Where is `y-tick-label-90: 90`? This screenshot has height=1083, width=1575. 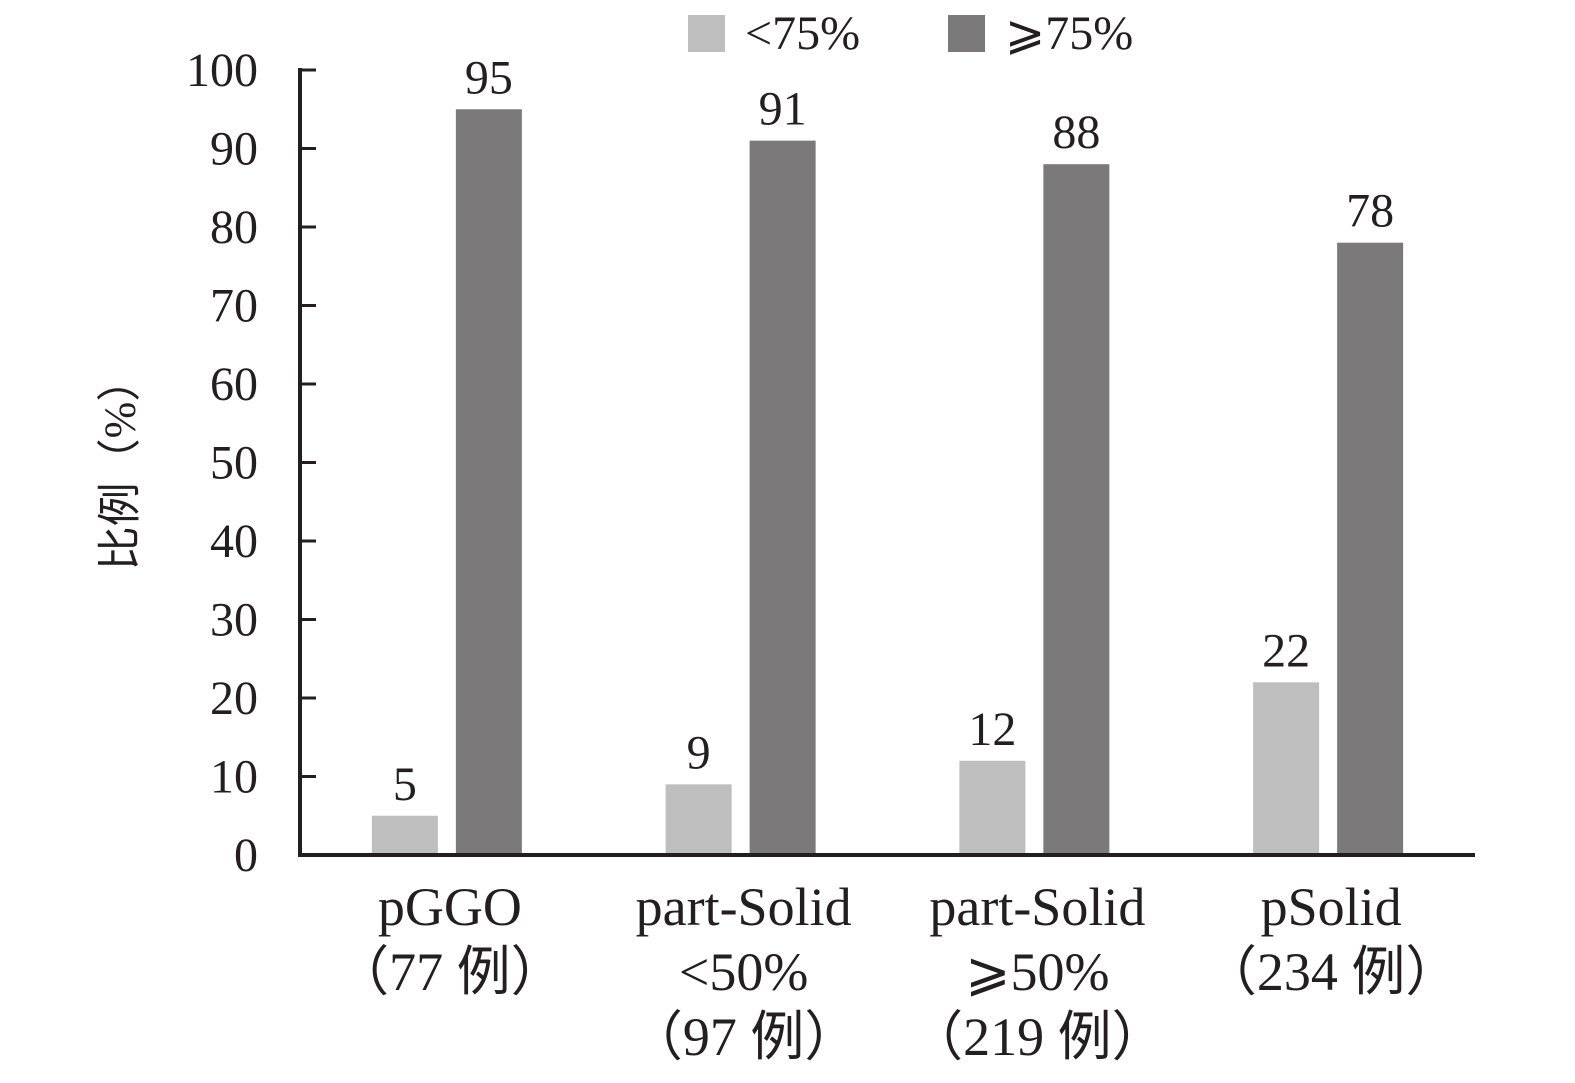 y-tick-label-90: 90 is located at coordinates (234, 149).